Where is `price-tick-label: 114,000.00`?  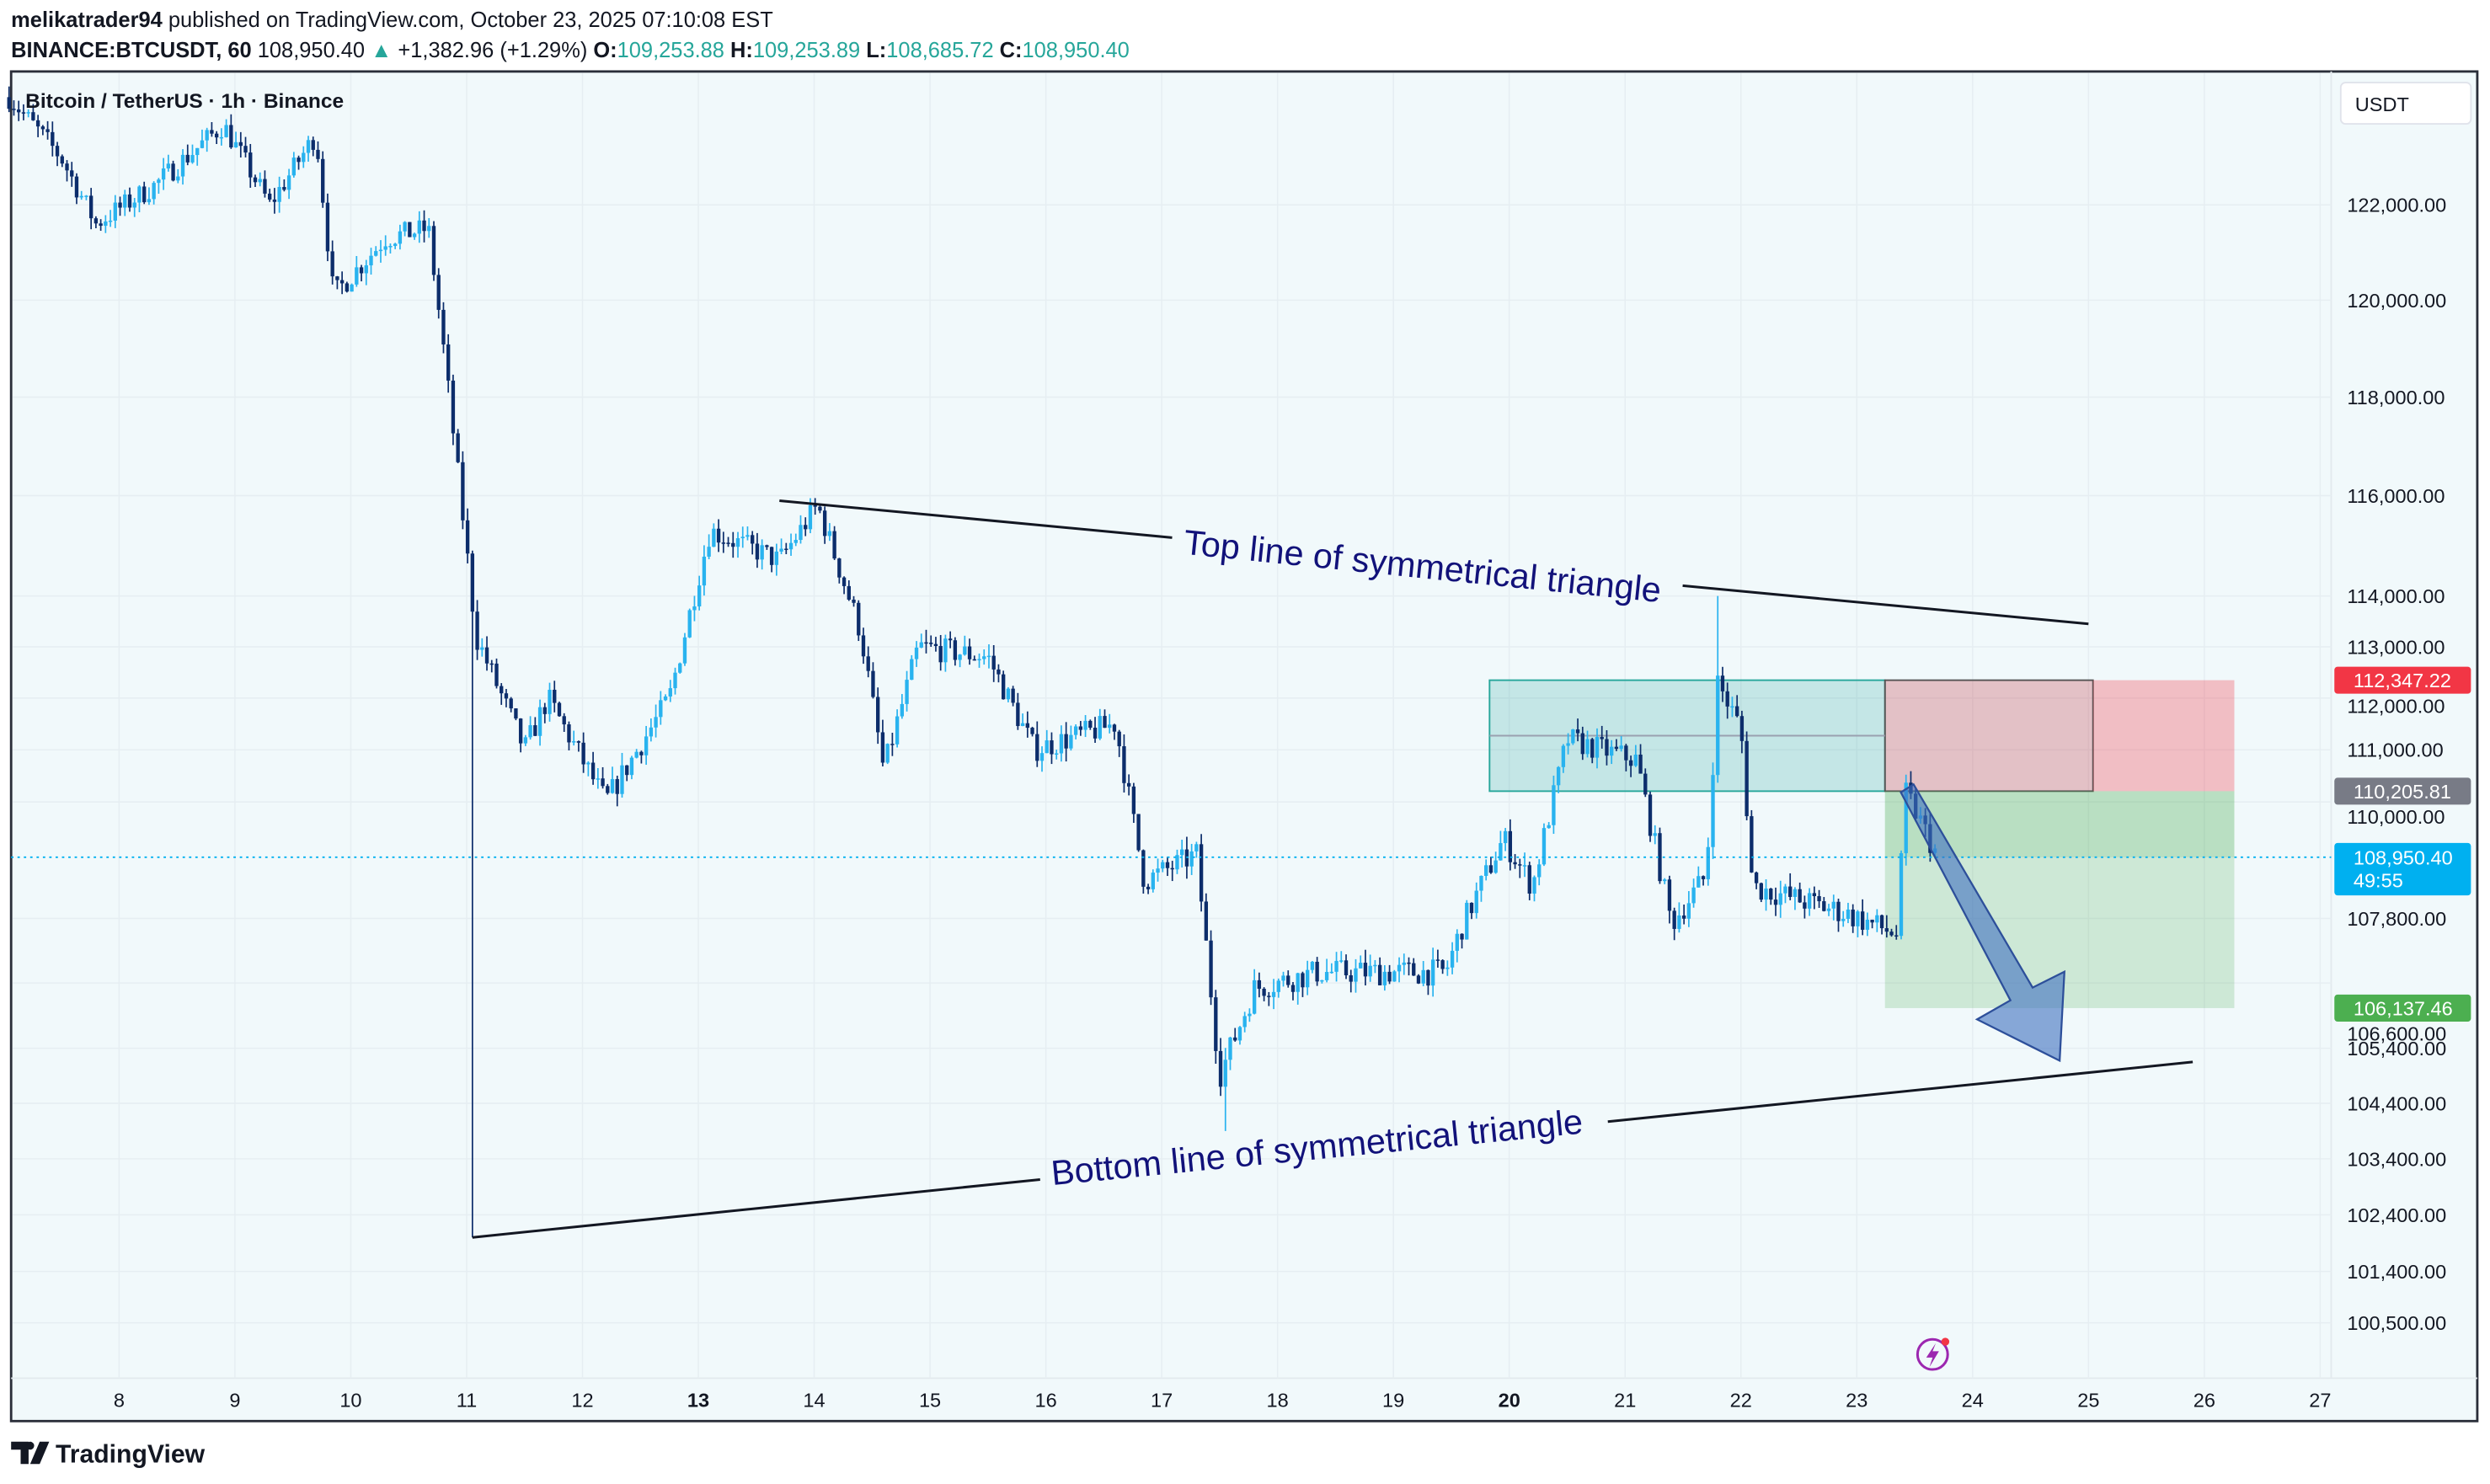 price-tick-label: 114,000.00 is located at coordinates (2396, 596).